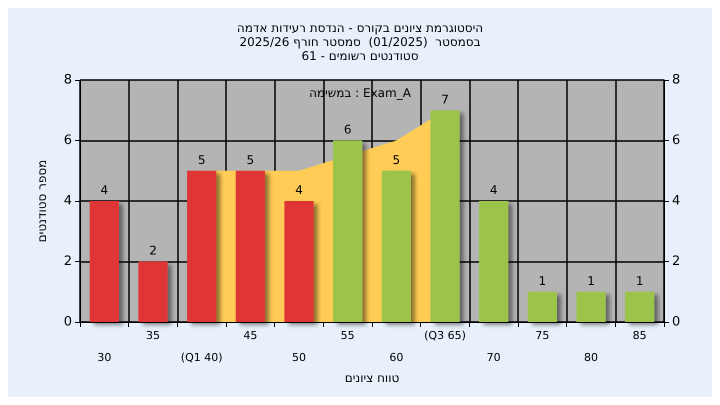  What do you see at coordinates (360, 42) in the screenshot?
I see `chart-title: היסטוגרמת ציונים בקורס - הנדסת רעידות אדמה בסמסטר (01/2025) סמסטר חורף 2025/26 סטודנטים רשומים - 61` at bounding box center [360, 42].